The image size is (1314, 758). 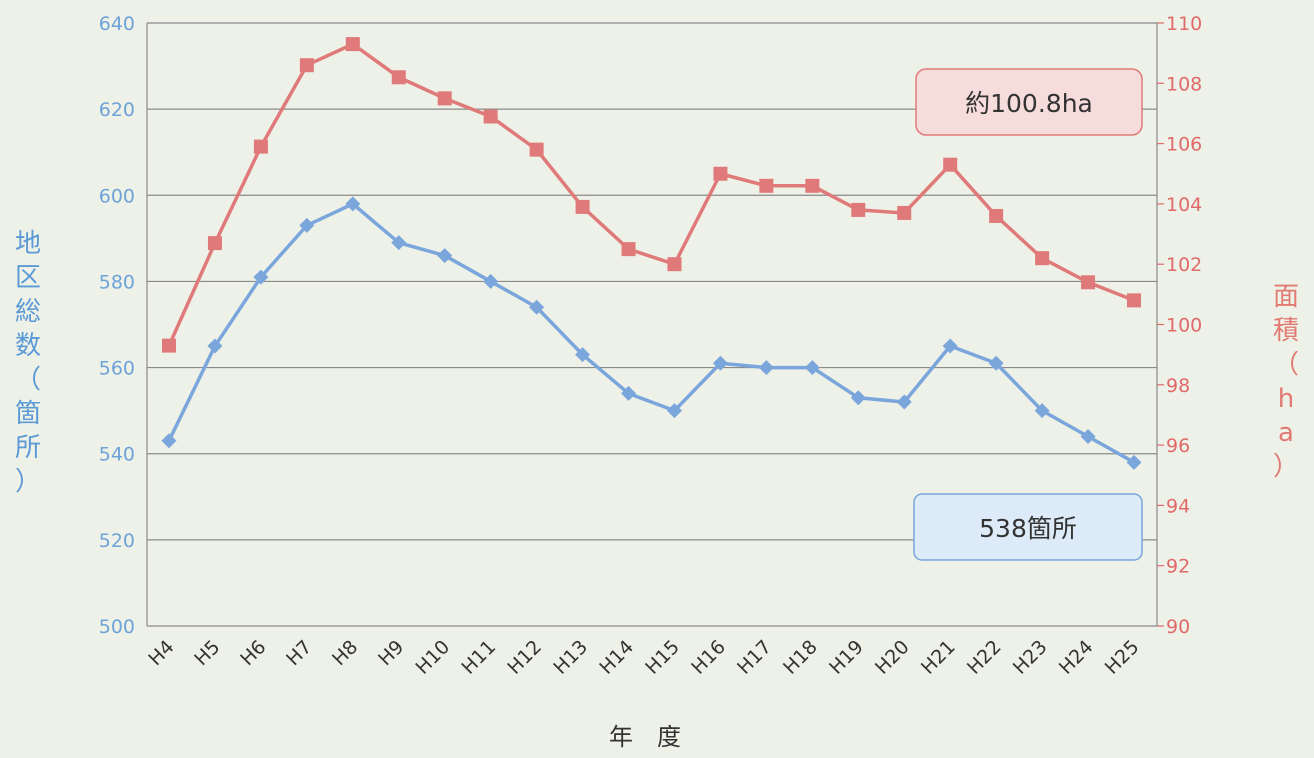 I want to click on left-tick-label: 640, so click(x=117, y=24).